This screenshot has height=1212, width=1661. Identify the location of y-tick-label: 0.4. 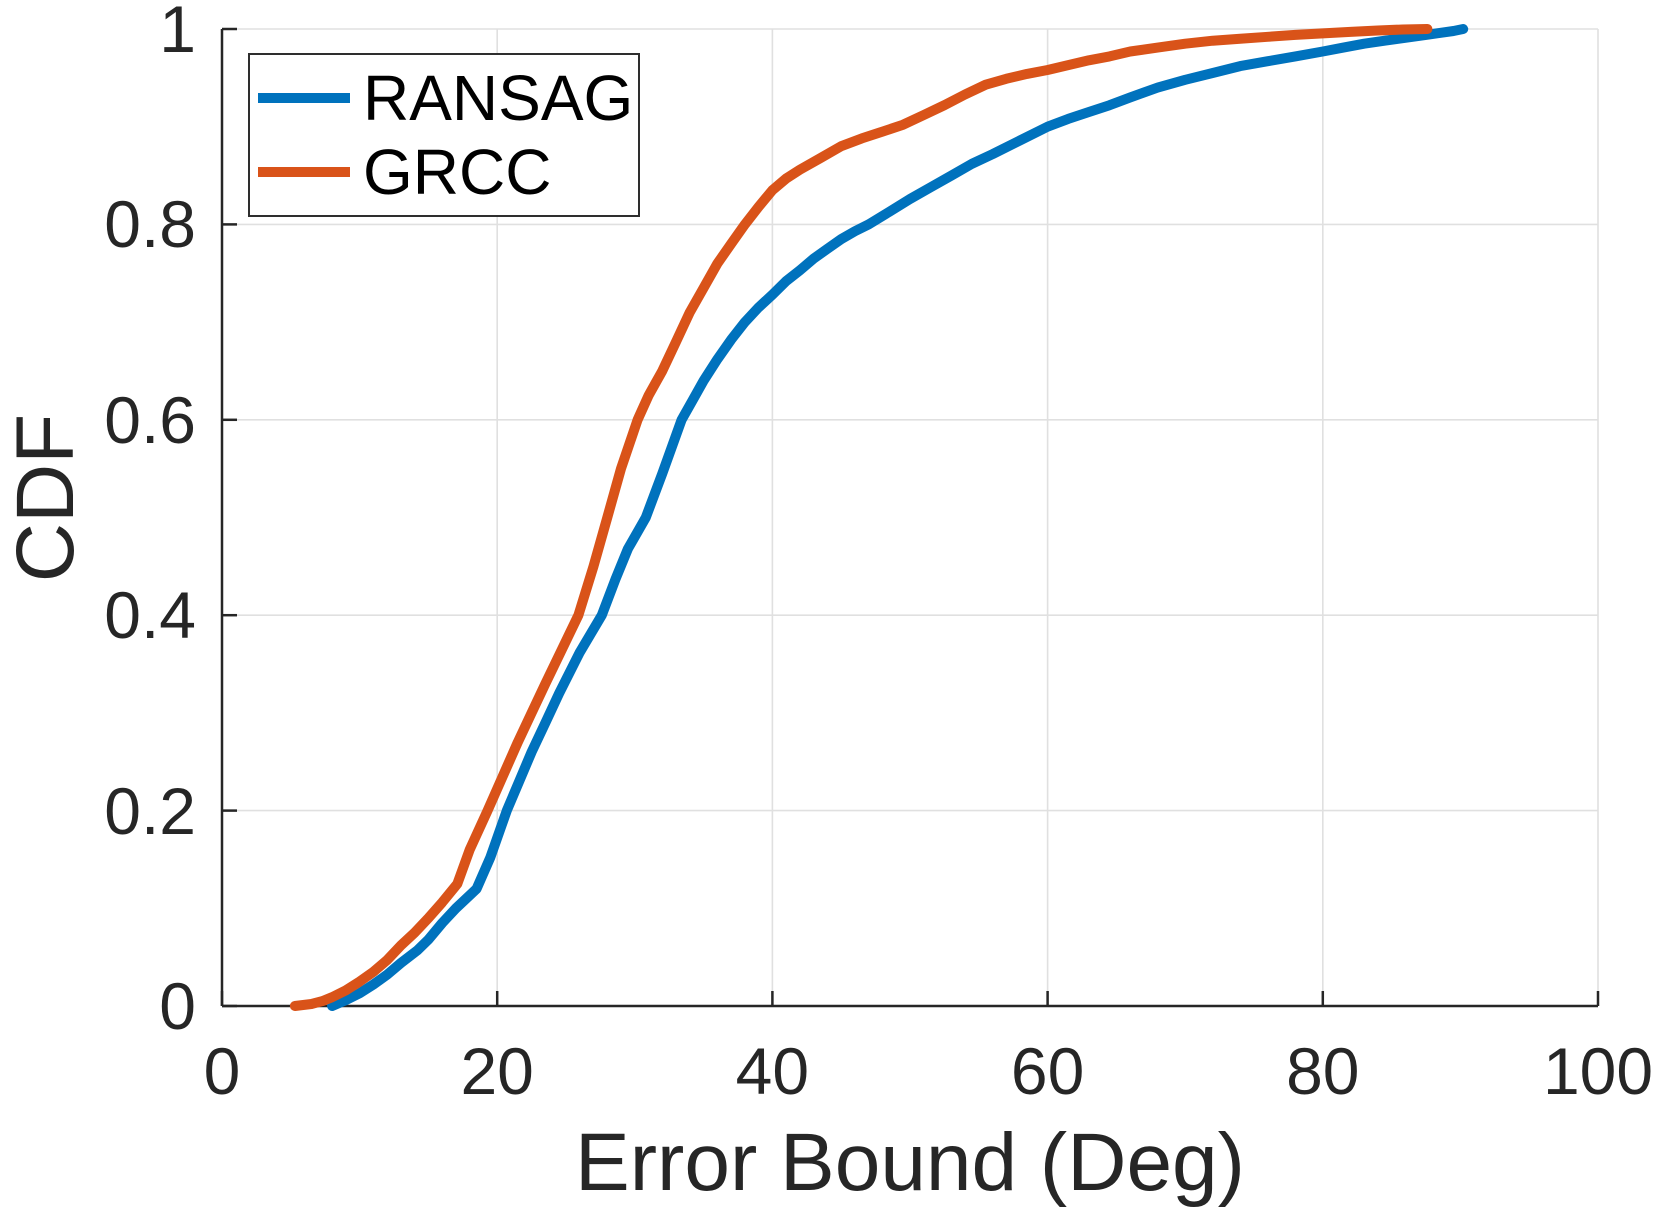
(150, 615).